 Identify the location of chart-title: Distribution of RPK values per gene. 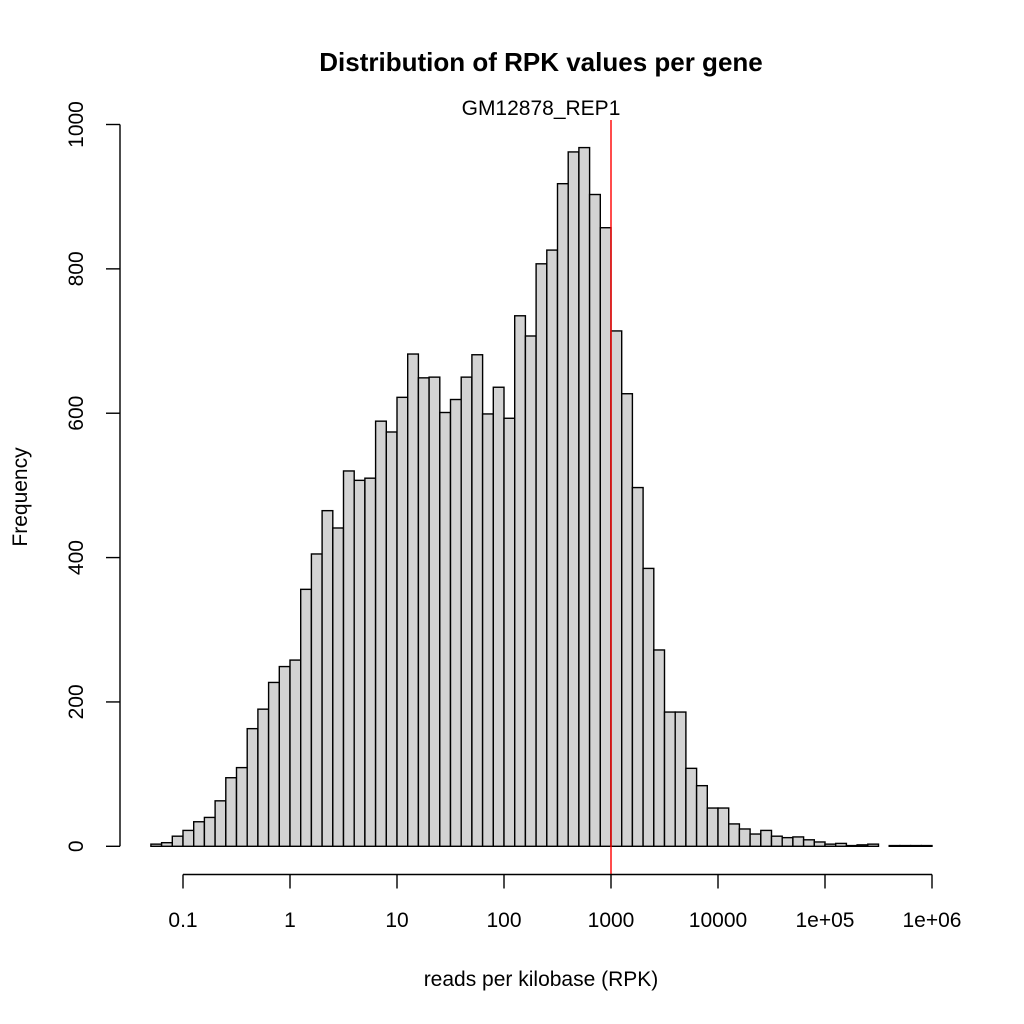
(541, 62).